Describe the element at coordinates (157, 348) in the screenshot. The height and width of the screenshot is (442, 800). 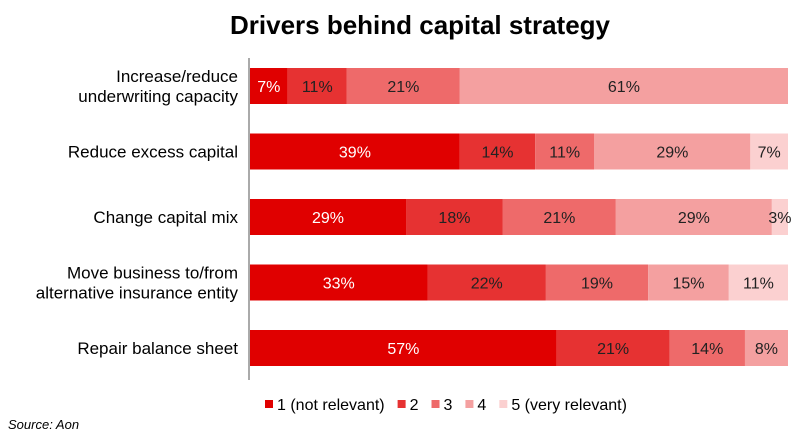
I see `category-label: Repair balance sheet` at that location.